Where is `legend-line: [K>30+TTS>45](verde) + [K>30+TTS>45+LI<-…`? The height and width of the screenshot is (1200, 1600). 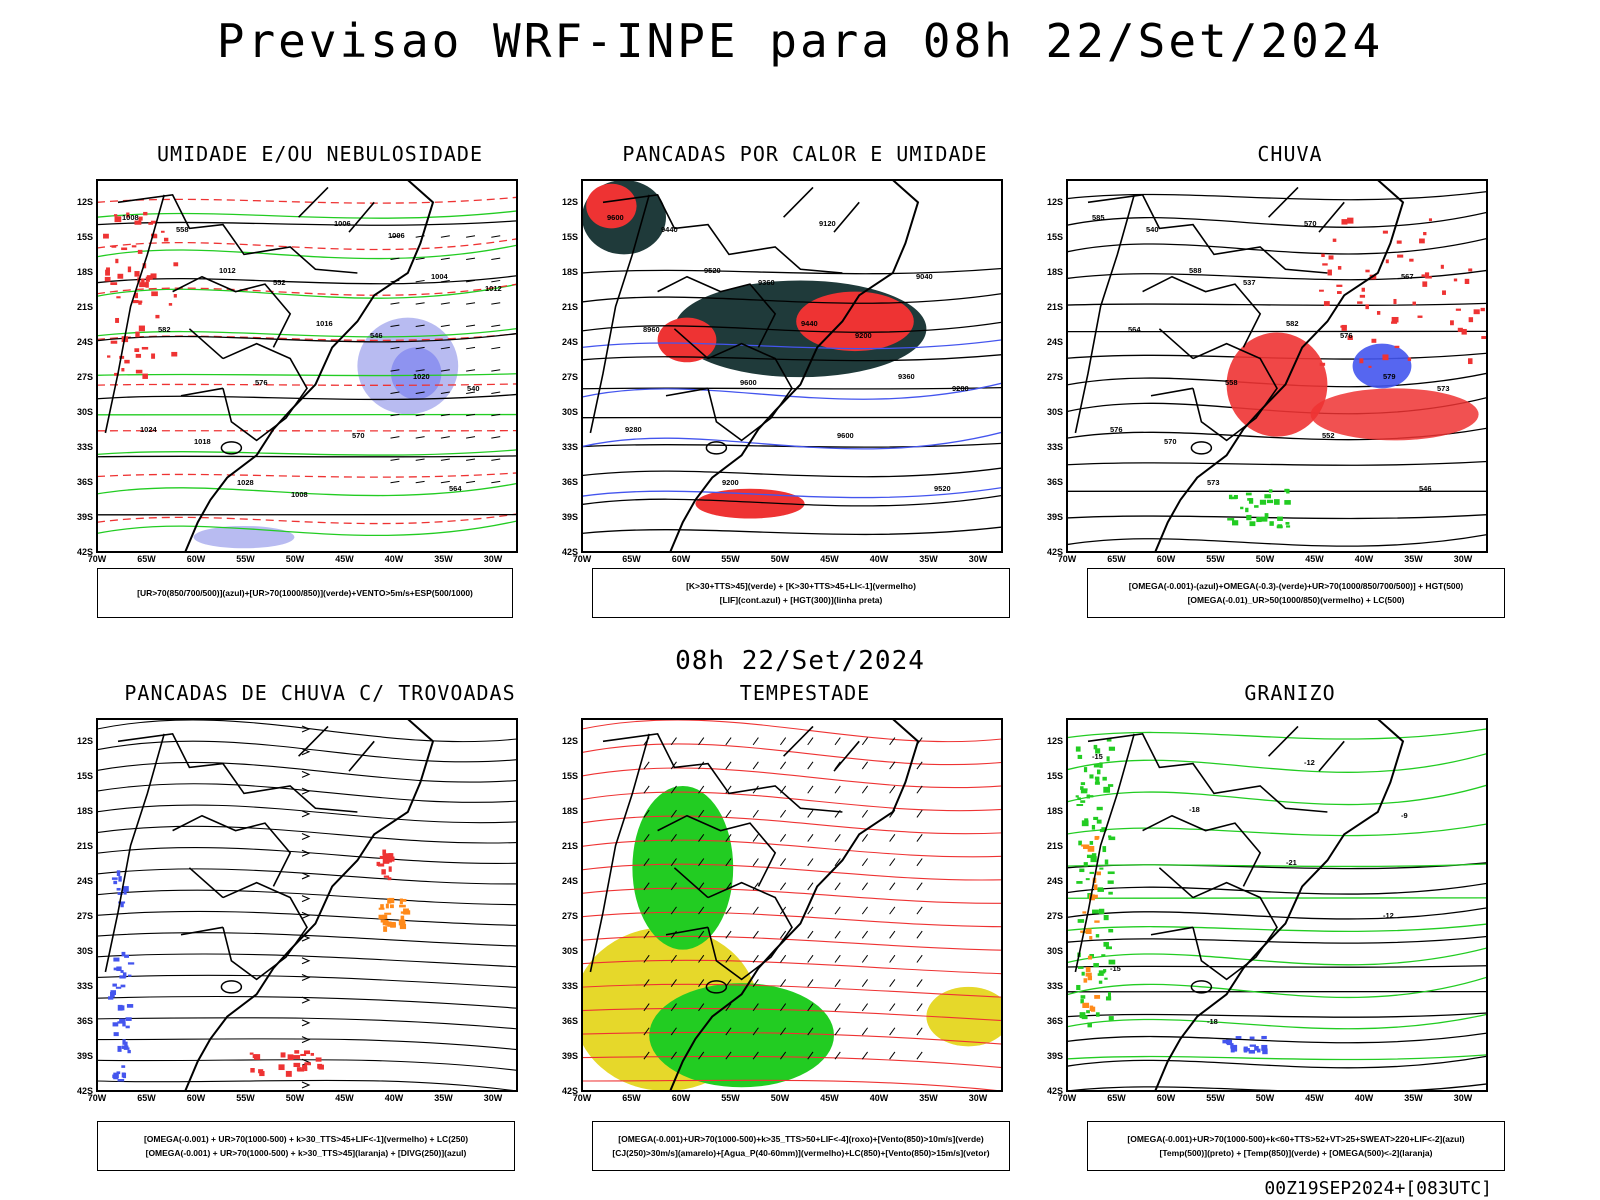
legend-line: [K>30+TTS>45](verde) + [K>30+TTS>45+LI<-… is located at coordinates (801, 586).